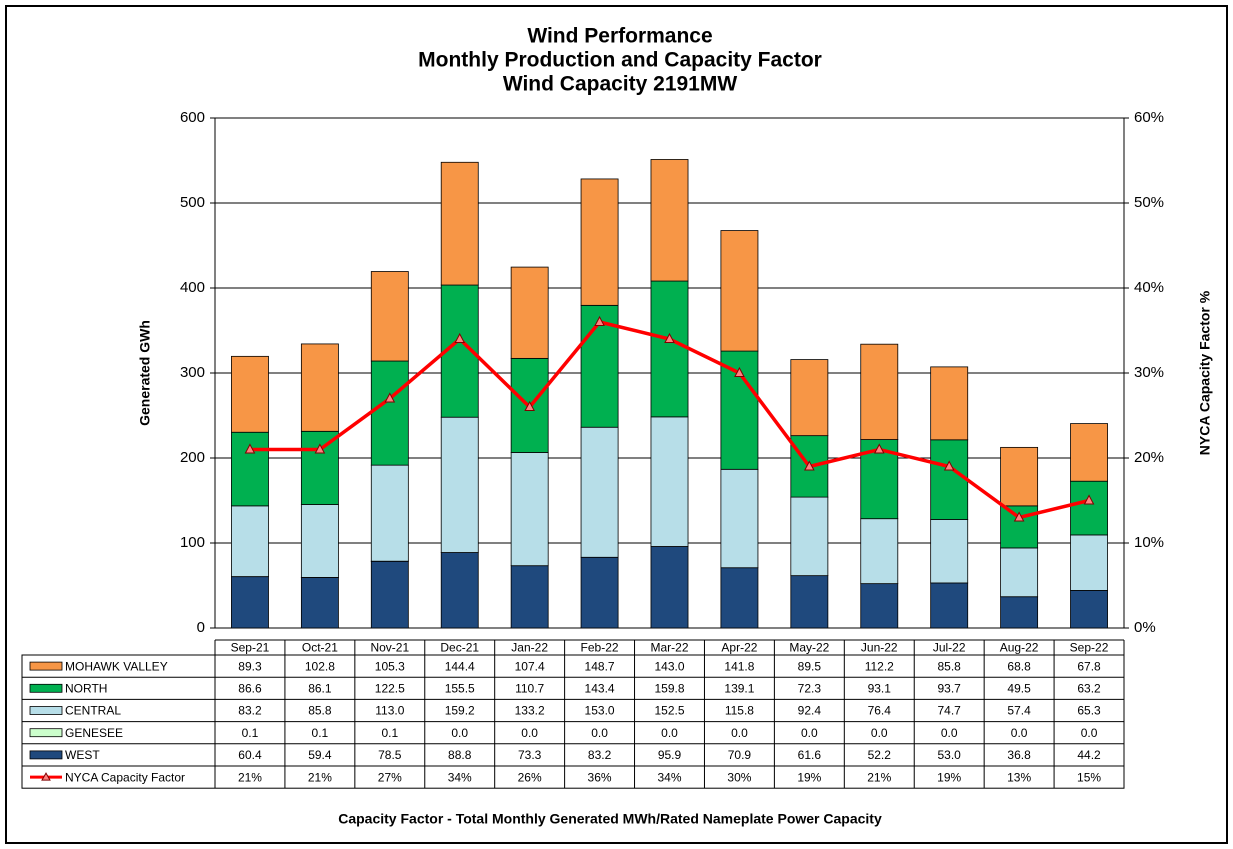 Image resolution: width=1233 pixels, height=849 pixels. I want to click on x-tick-label: May-22, so click(809, 648).